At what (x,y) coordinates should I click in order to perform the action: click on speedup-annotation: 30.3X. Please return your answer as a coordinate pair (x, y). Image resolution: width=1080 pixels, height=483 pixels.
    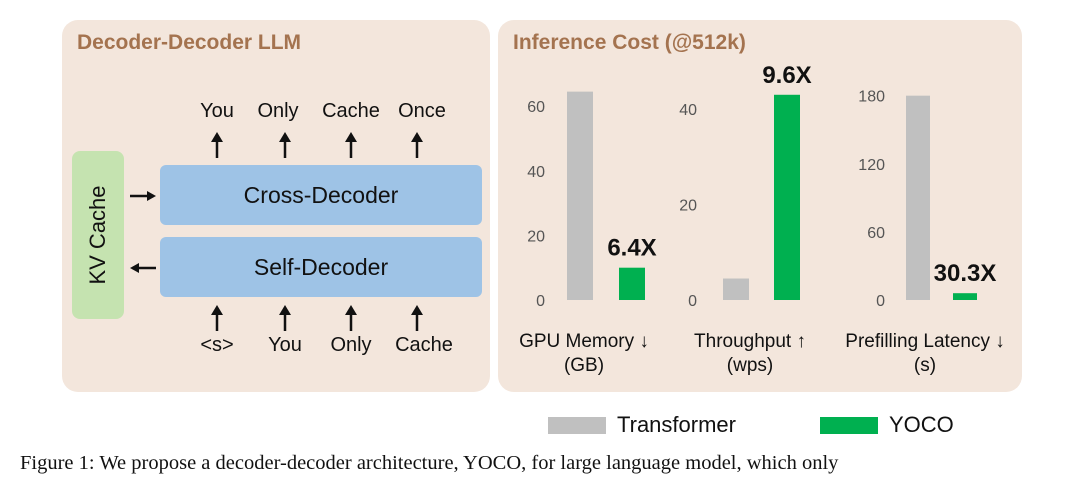
    Looking at the image, I should click on (965, 273).